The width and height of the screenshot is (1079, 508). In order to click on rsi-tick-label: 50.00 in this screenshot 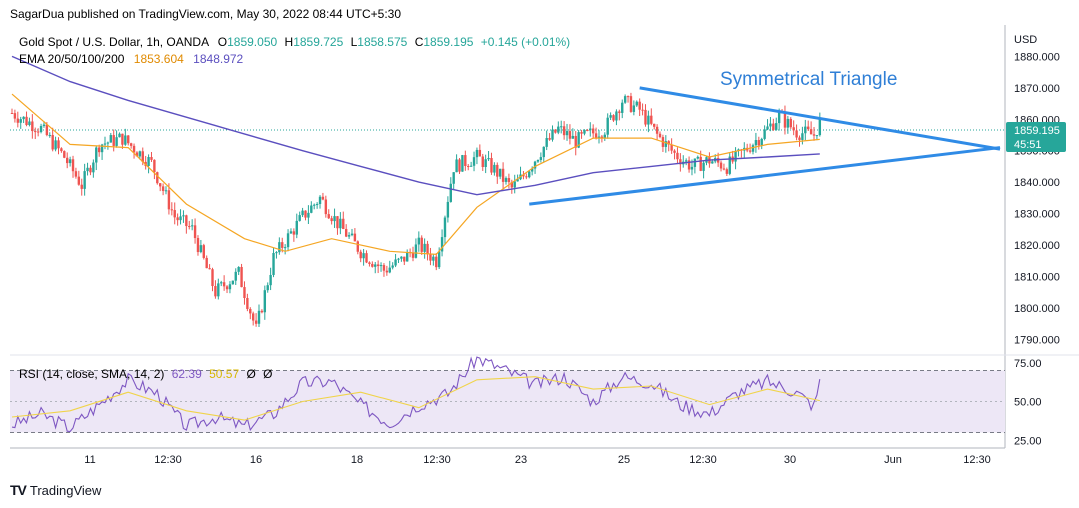, I will do `click(1028, 403)`.